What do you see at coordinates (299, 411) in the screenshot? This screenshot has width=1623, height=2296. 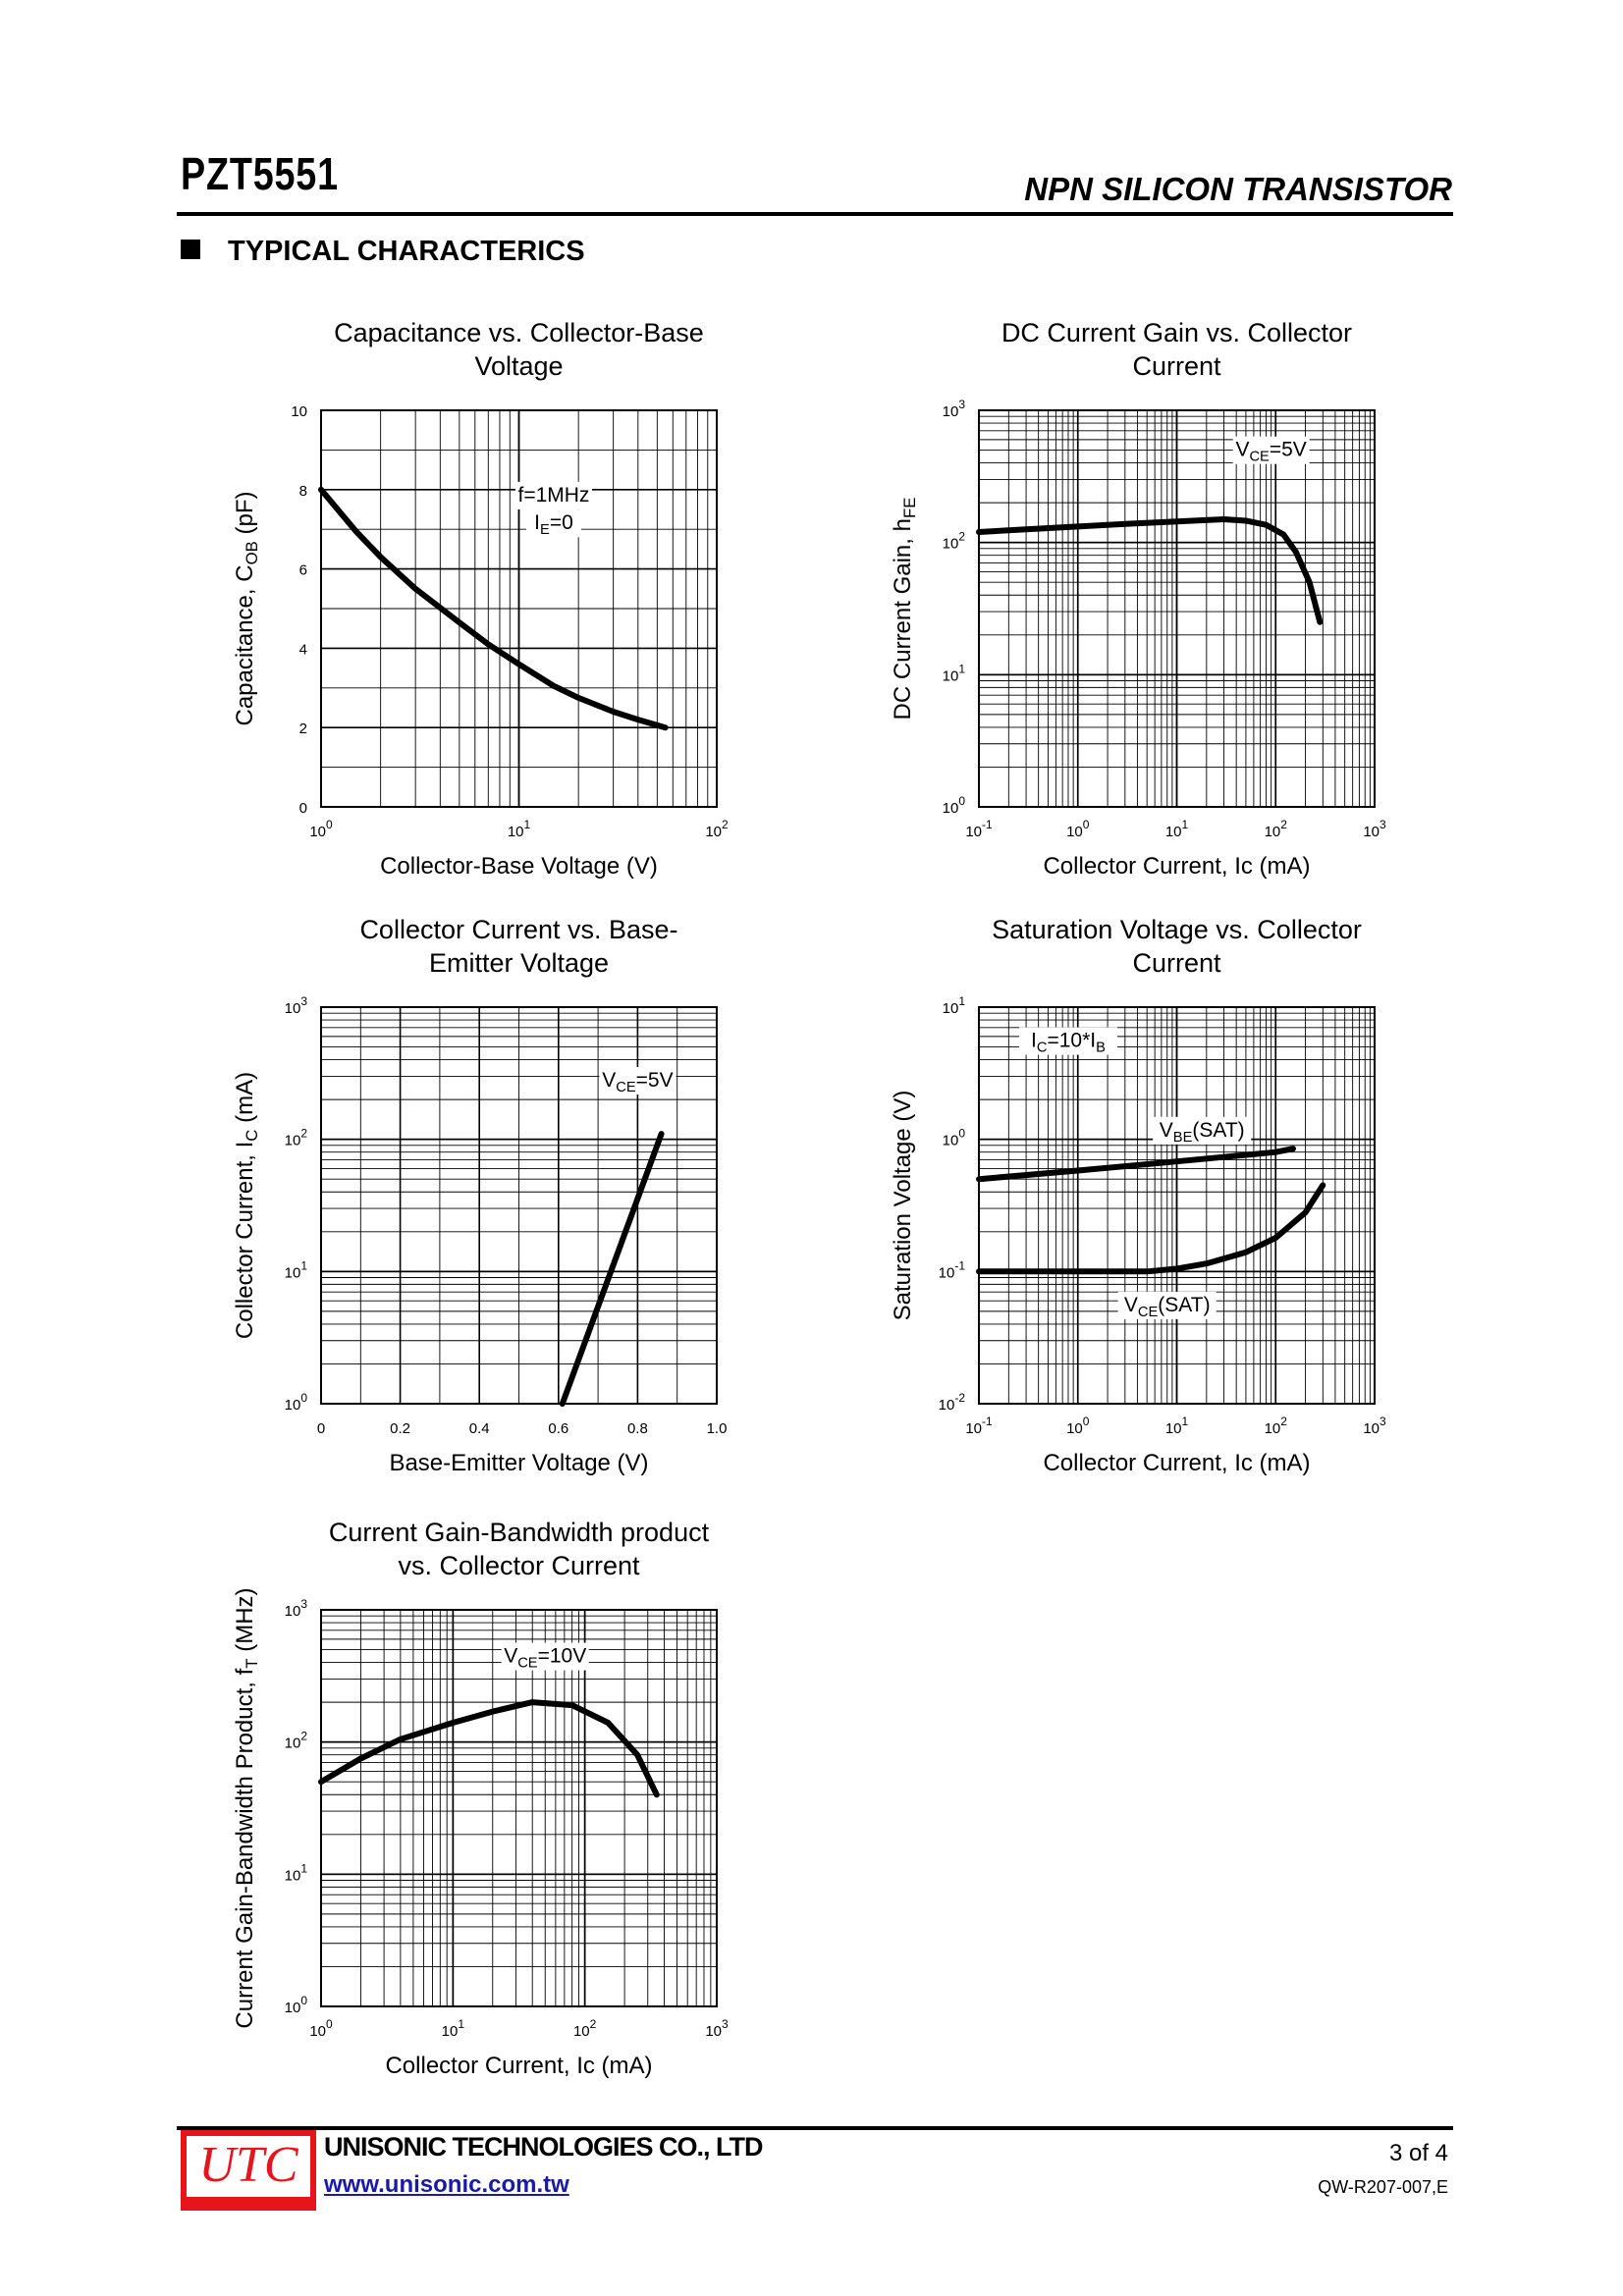 I see `y-tick-label: 10` at bounding box center [299, 411].